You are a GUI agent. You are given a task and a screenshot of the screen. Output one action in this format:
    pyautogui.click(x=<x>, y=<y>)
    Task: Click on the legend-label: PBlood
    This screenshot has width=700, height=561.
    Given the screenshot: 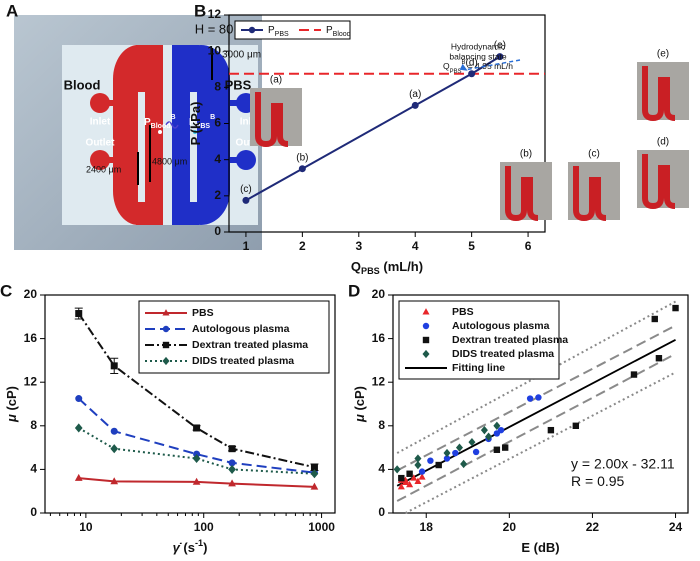 What is the action you would take?
    pyautogui.click(x=338, y=31)
    